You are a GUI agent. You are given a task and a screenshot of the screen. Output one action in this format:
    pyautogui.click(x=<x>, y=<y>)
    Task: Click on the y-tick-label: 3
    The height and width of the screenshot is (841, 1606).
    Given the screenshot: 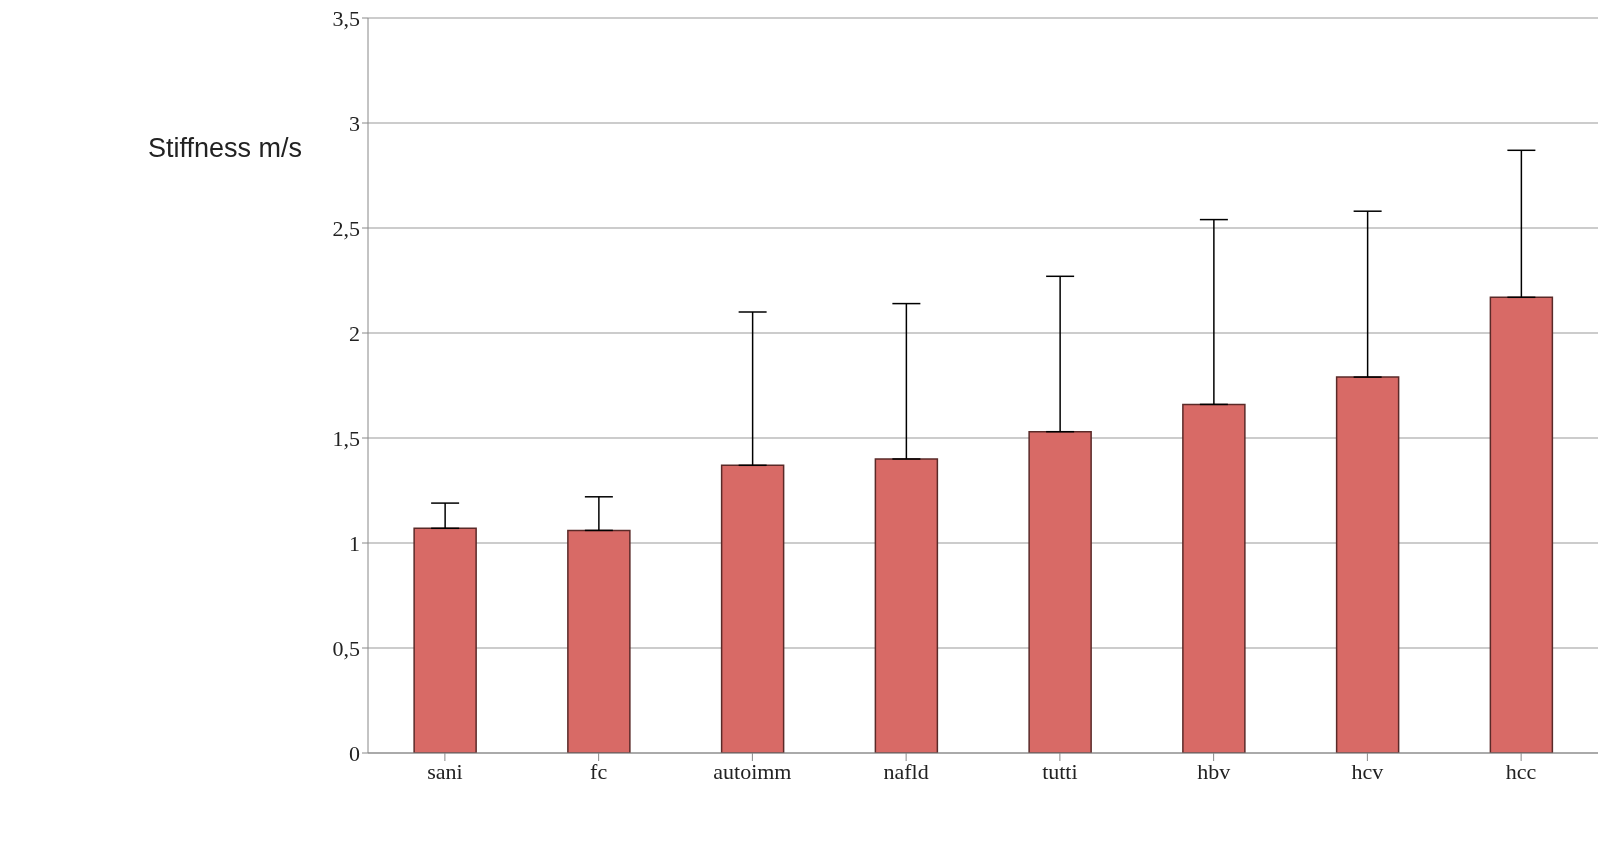 What is the action you would take?
    pyautogui.click(x=354, y=123)
    